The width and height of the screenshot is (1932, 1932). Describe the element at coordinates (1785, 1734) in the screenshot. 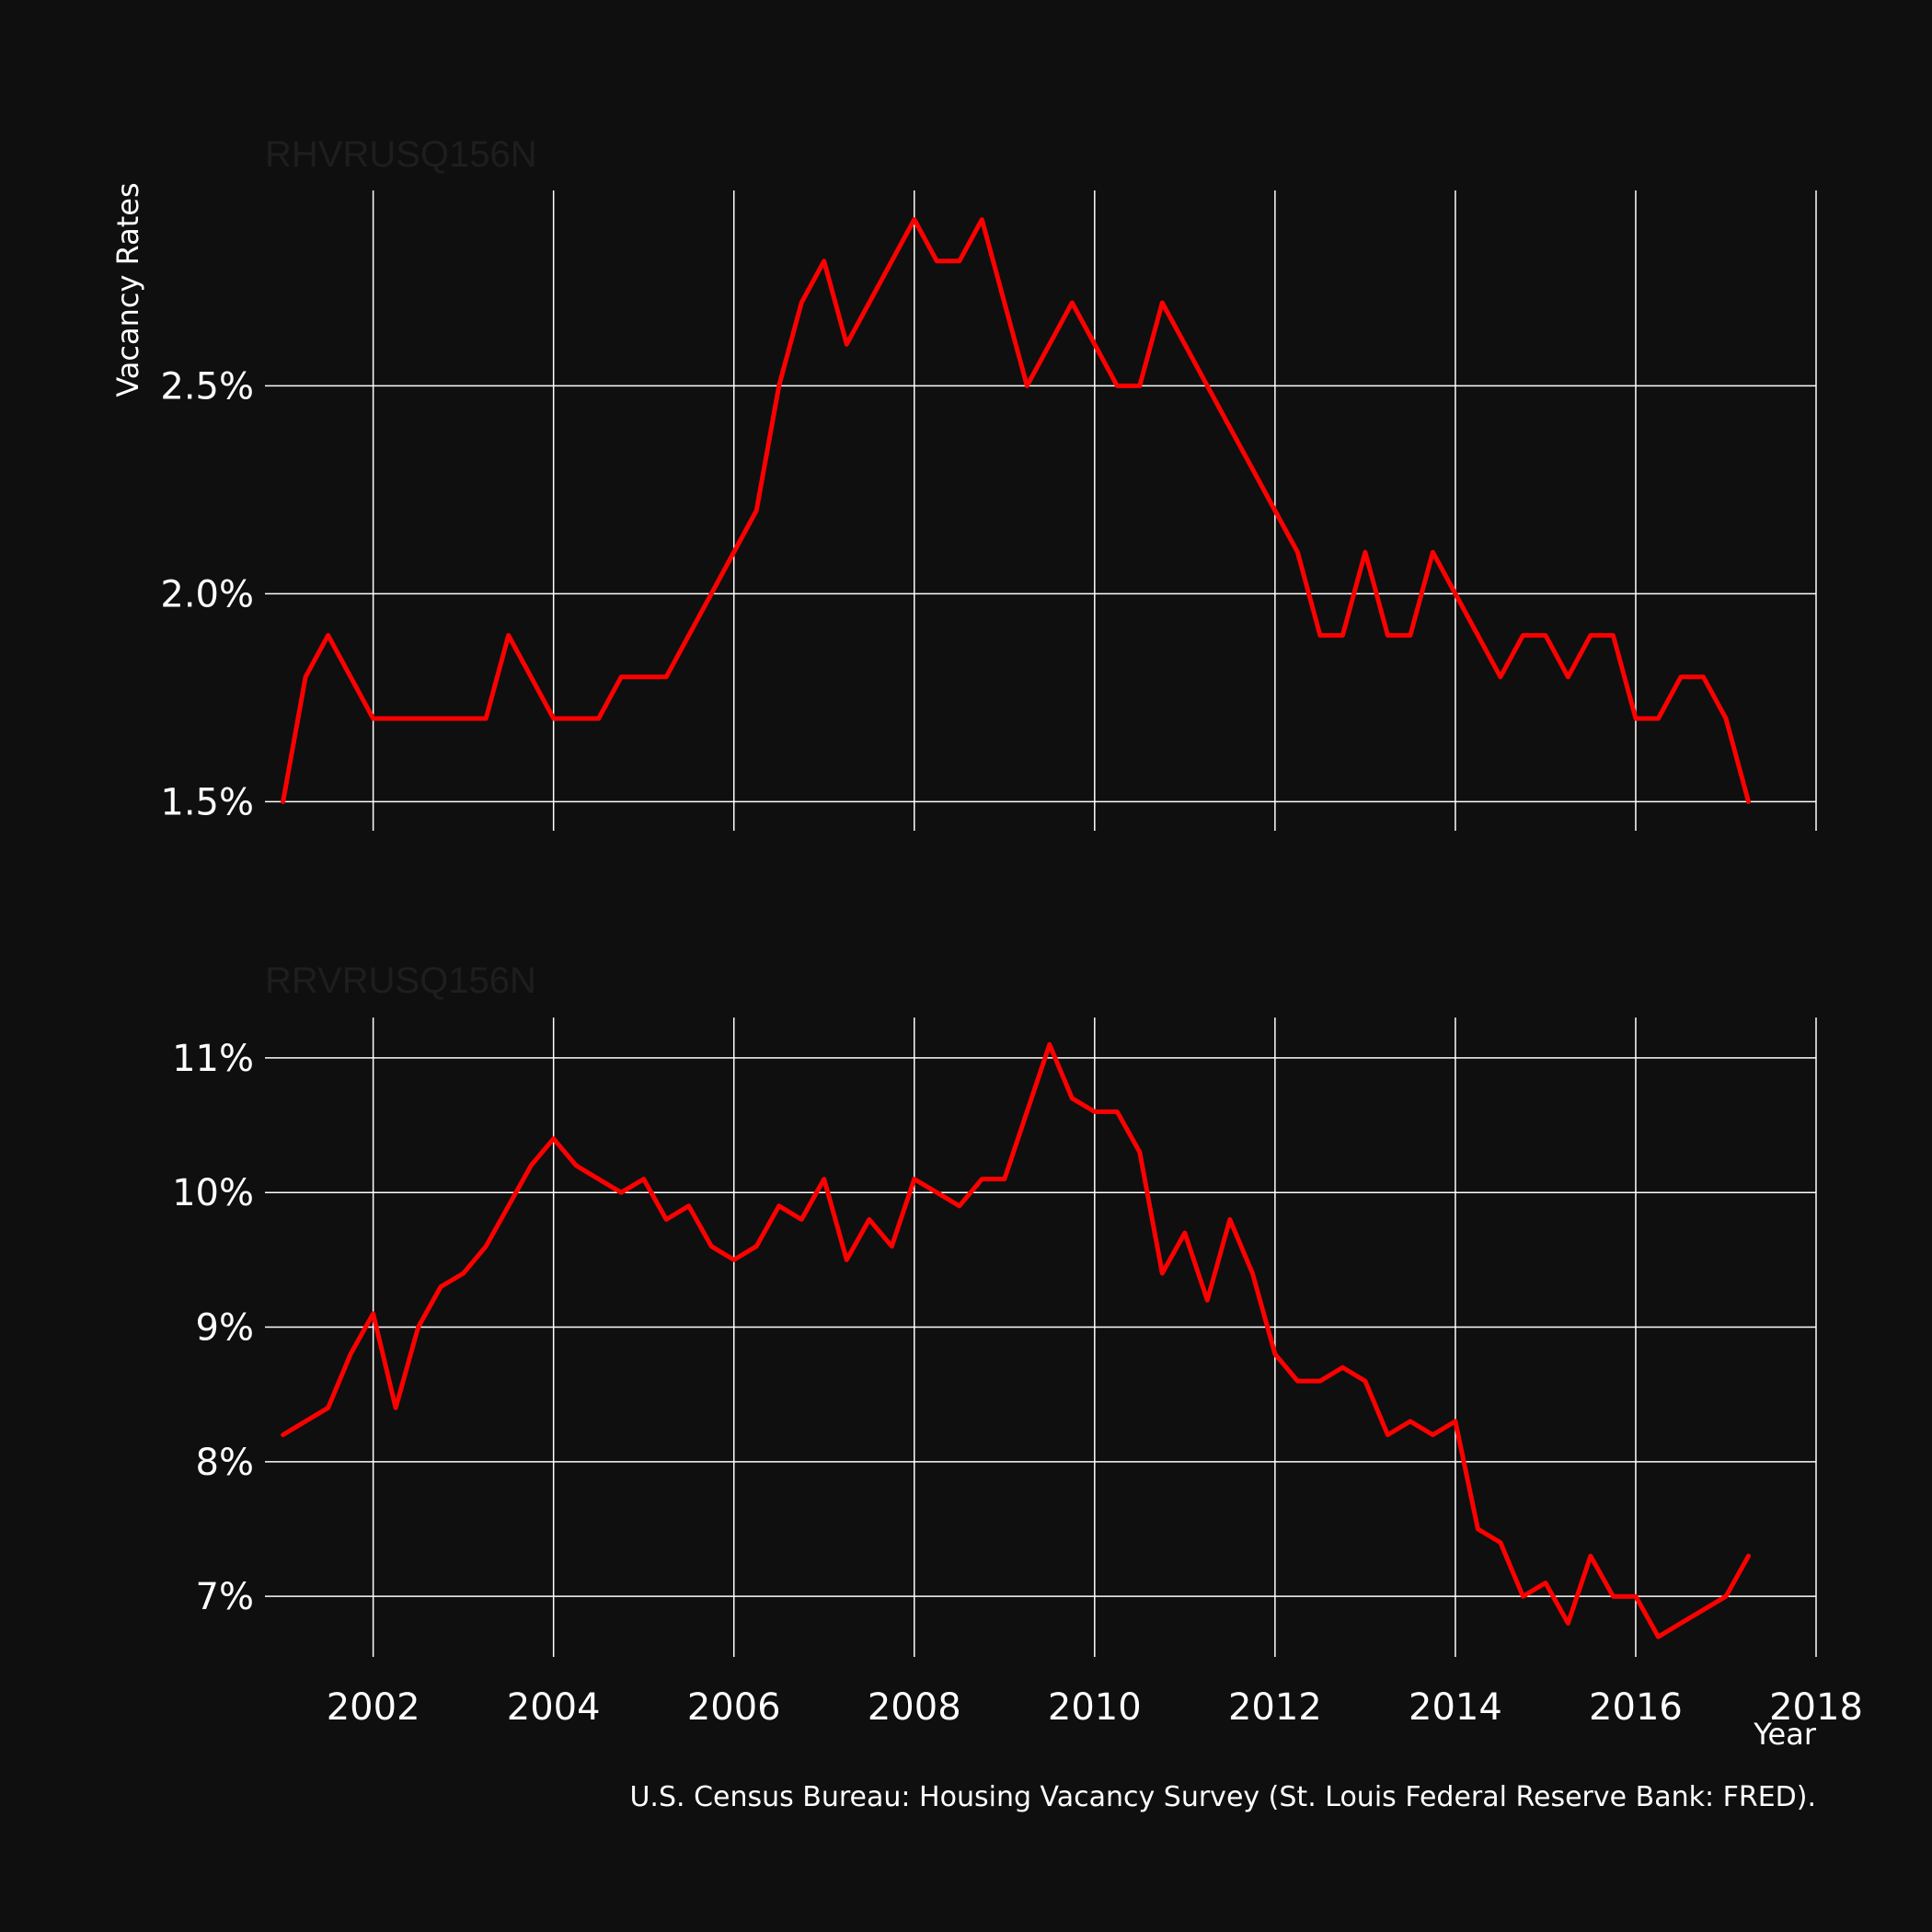

I see `x-axis-title: Year` at that location.